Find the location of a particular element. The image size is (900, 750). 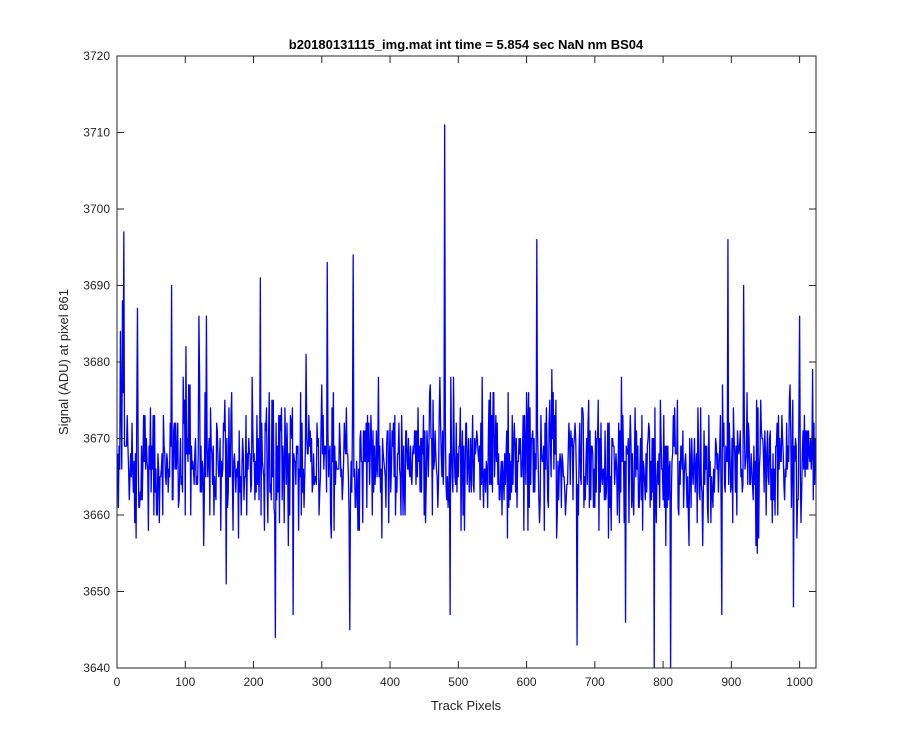

x-tick-label: 800 is located at coordinates (663, 682).